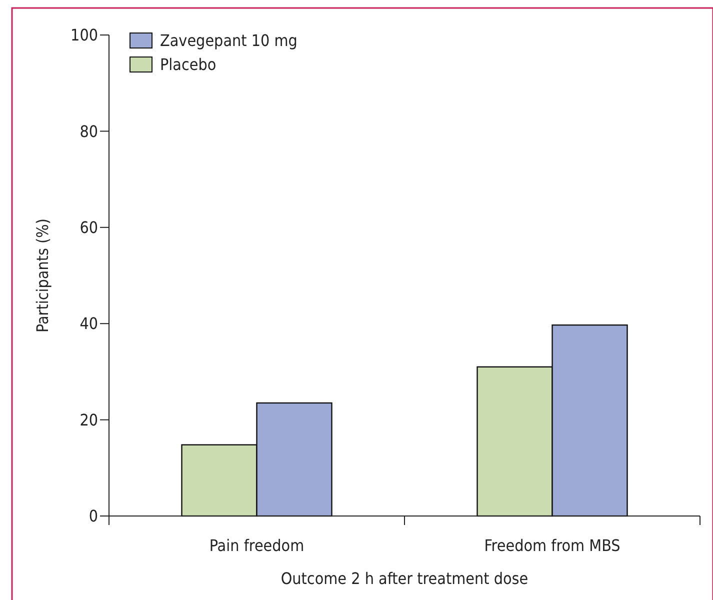 The width and height of the screenshot is (713, 600). I want to click on legend-label: Zavegepant 10 mg, so click(229, 40).